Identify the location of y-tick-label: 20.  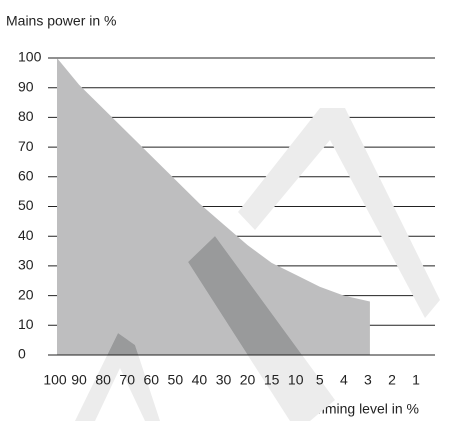
(26, 294).